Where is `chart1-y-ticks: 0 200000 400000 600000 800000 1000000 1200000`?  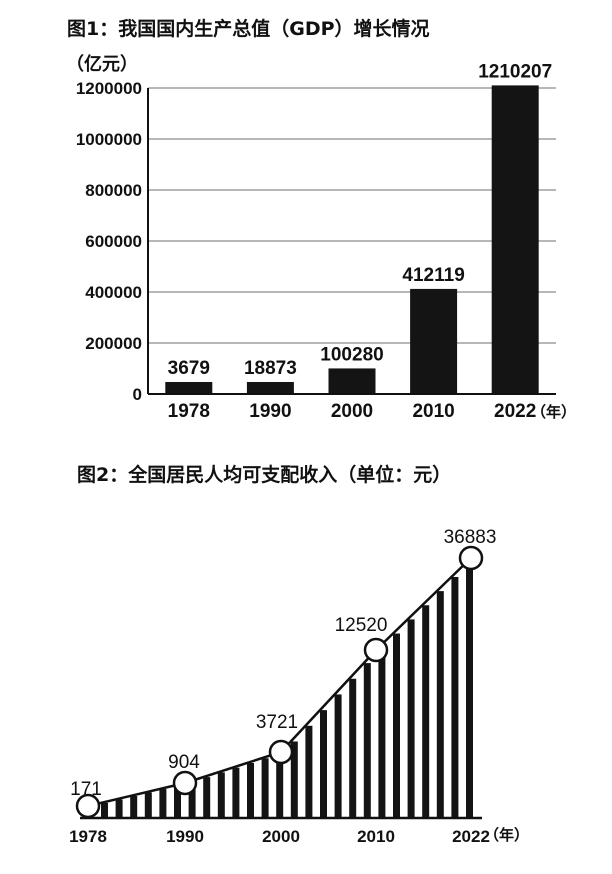
chart1-y-ticks: 0 200000 400000 600000 800000 1000000 1200000 is located at coordinates (109, 241).